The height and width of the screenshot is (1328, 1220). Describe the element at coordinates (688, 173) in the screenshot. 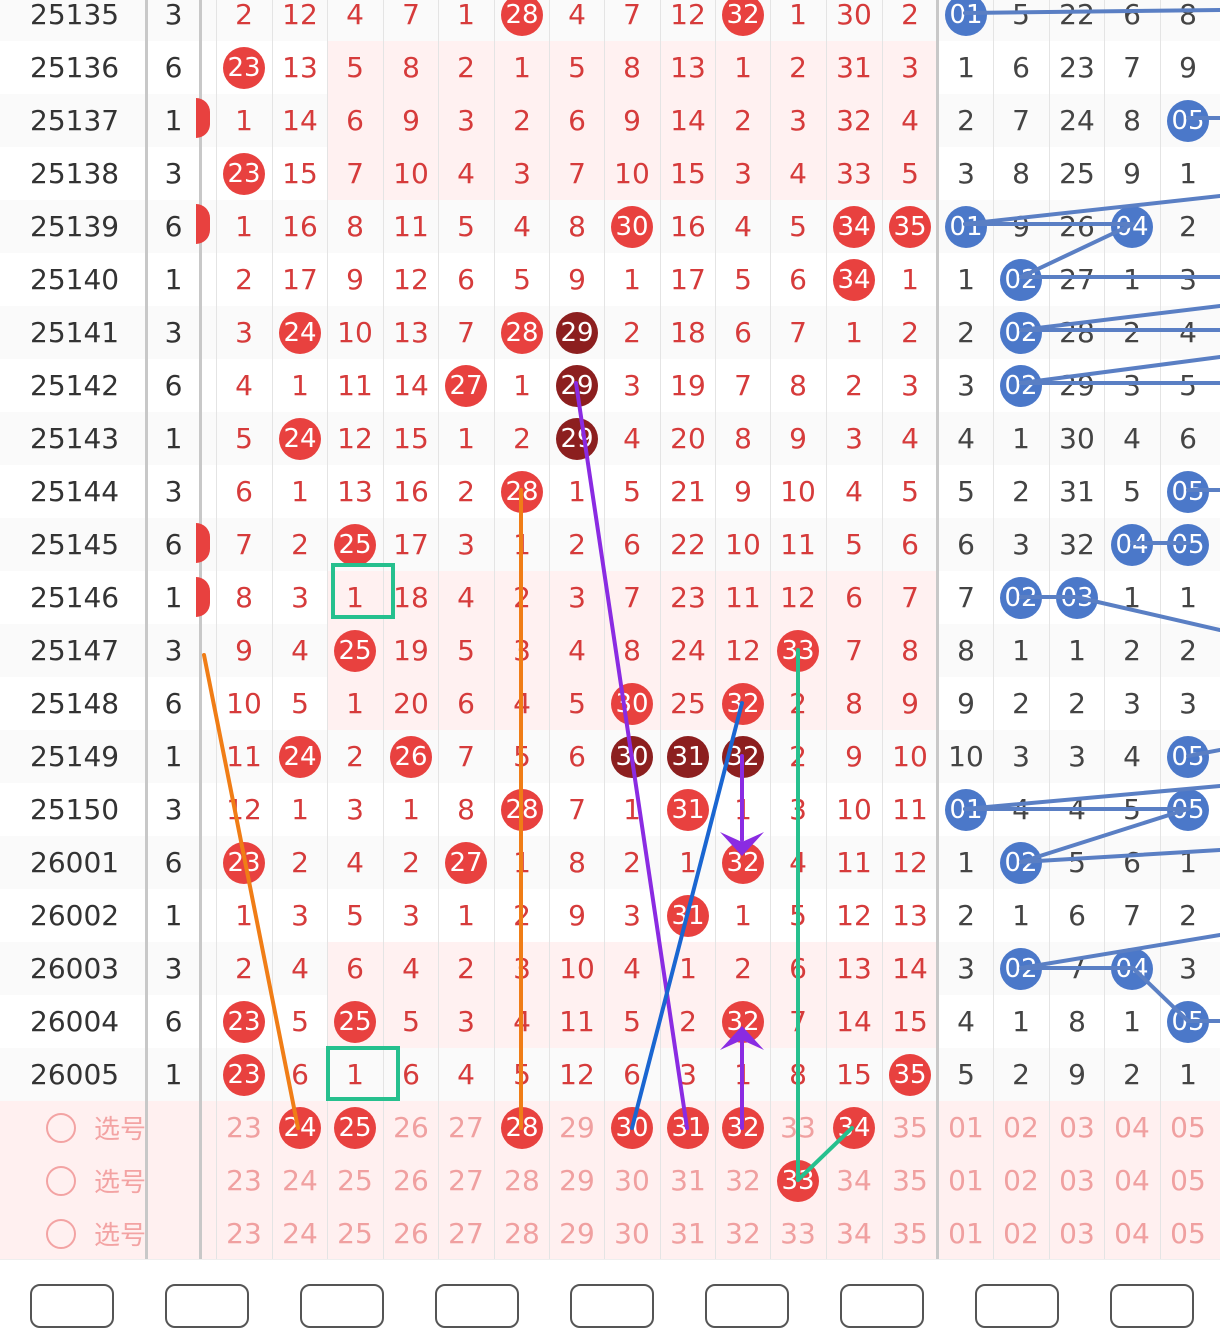

I see `number-cell: 15` at that location.